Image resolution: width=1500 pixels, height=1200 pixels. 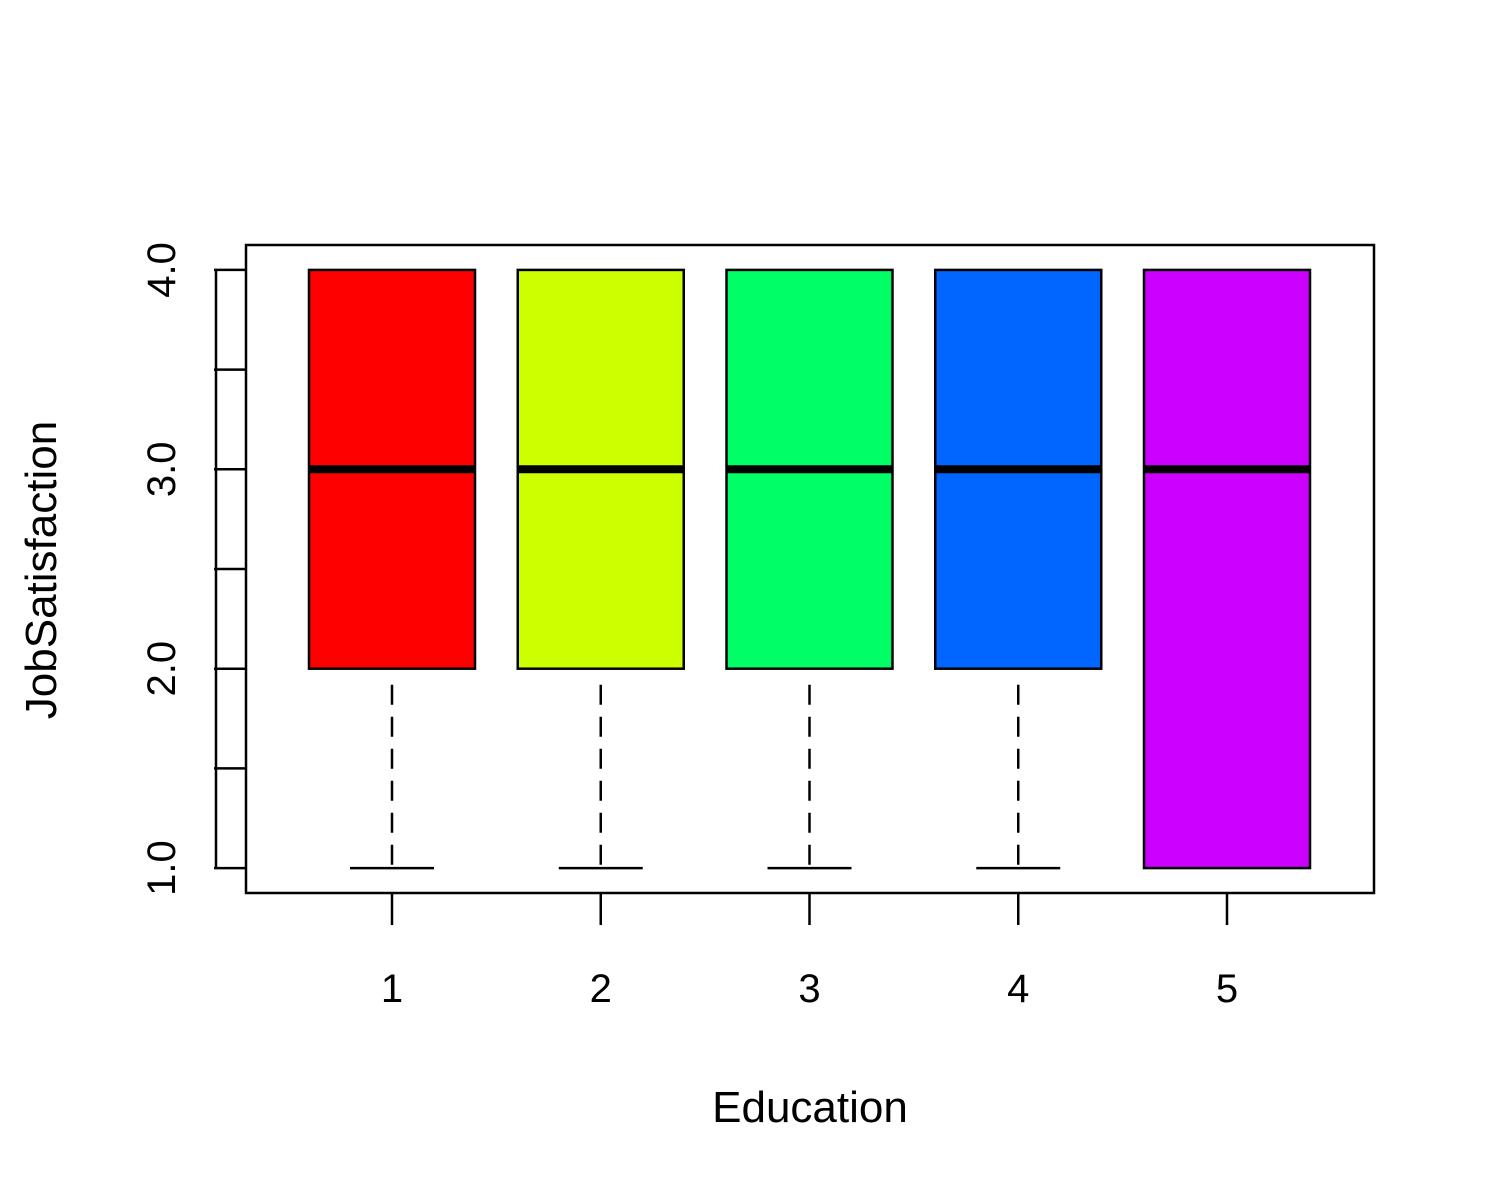 What do you see at coordinates (162, 270) in the screenshot?
I see `y-tick-label: 4.0` at bounding box center [162, 270].